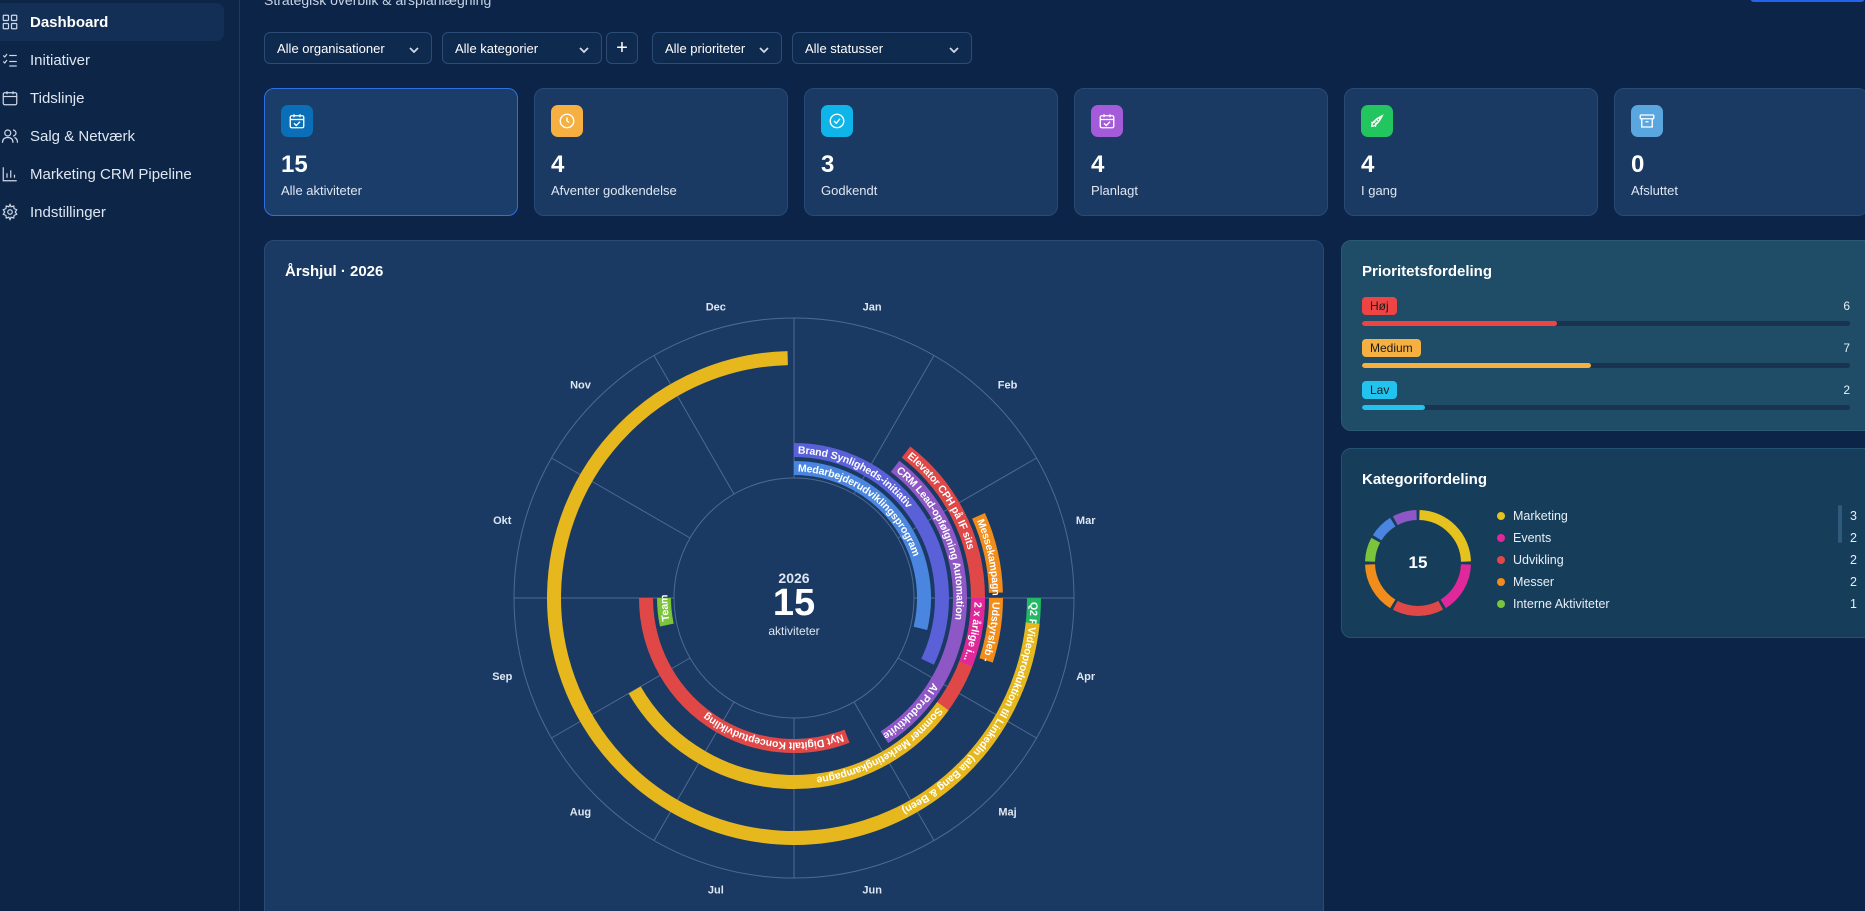 The image size is (1865, 911). Describe the element at coordinates (794, 603) in the screenshot. I see `wheel-count: 15` at that location.